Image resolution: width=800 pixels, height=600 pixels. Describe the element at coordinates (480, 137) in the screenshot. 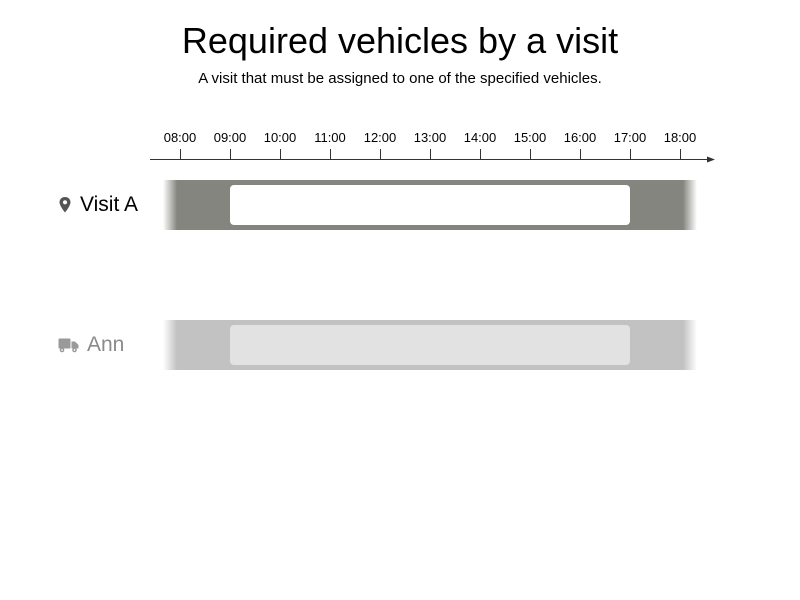

I see `tick-label: 14:00` at that location.